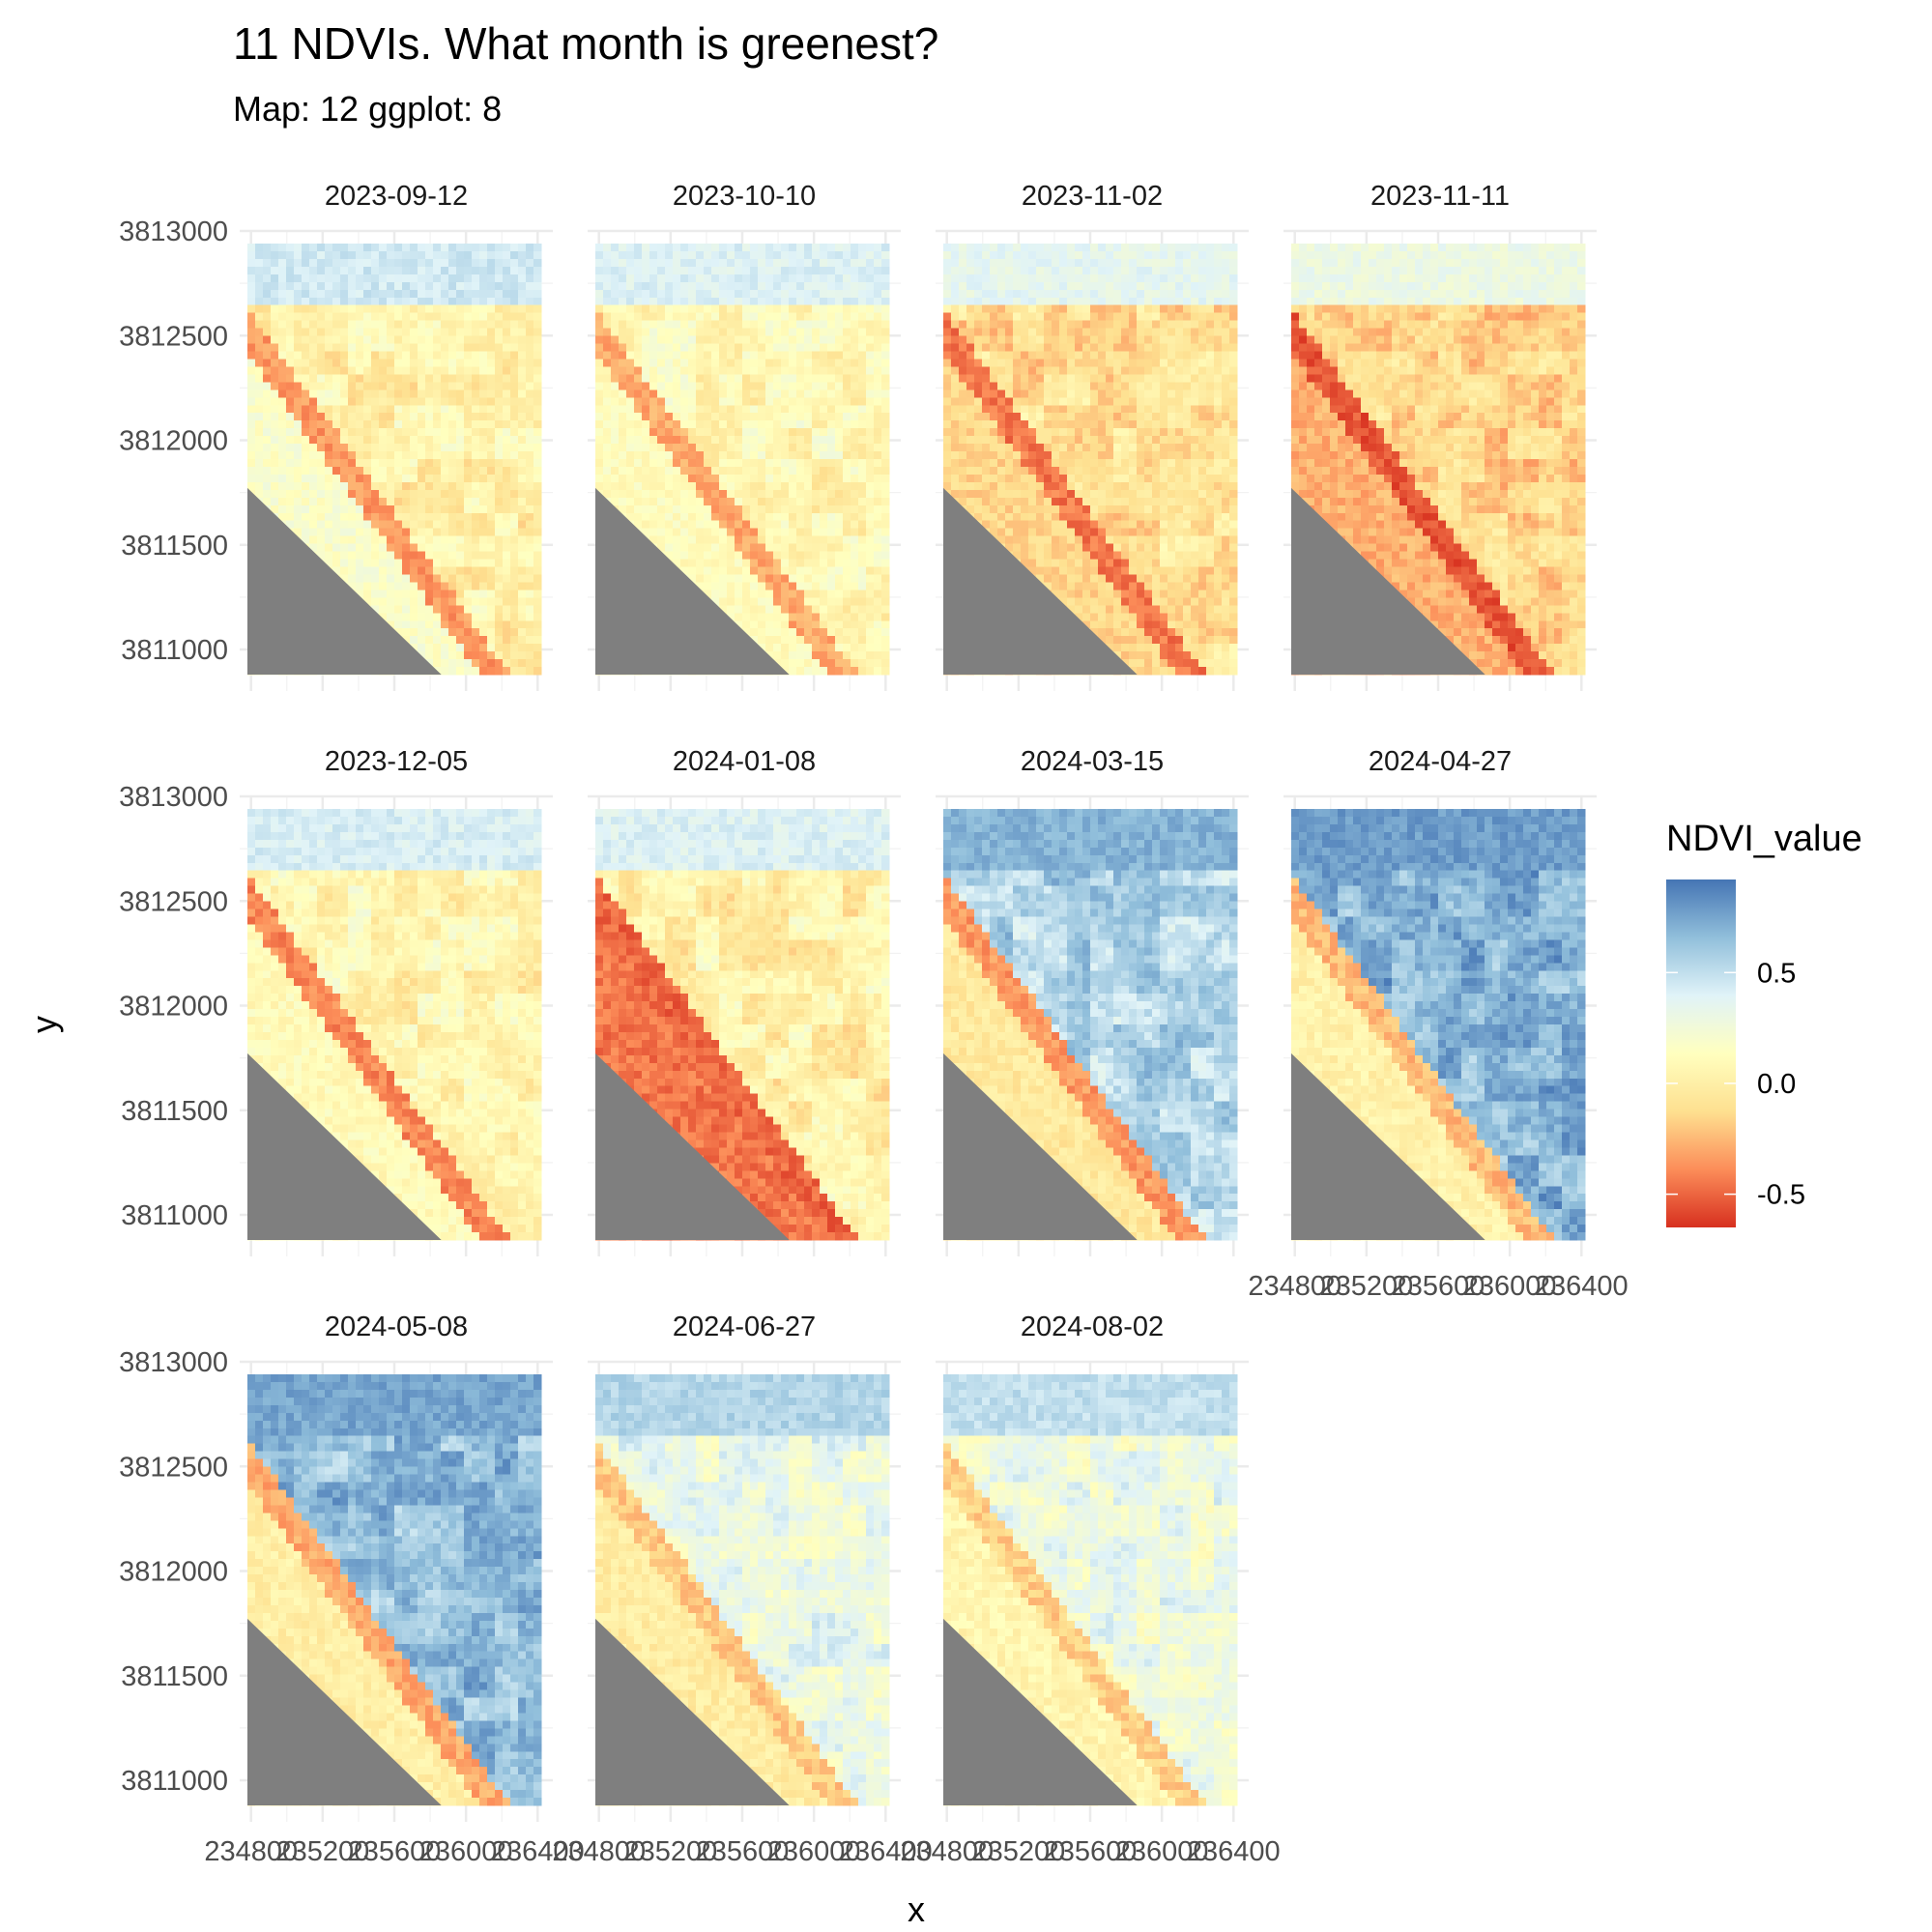 This screenshot has height=1932, width=1932. Describe the element at coordinates (744, 761) in the screenshot. I see `facet-strip-label: 2024-01-08` at that location.